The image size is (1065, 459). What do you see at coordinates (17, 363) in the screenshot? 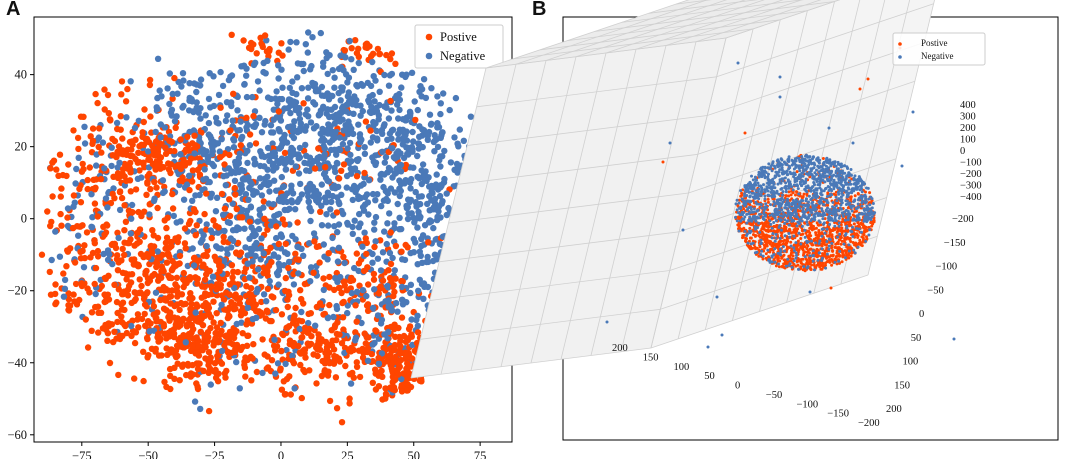
I see `y-tick-label: −40` at bounding box center [17, 363].